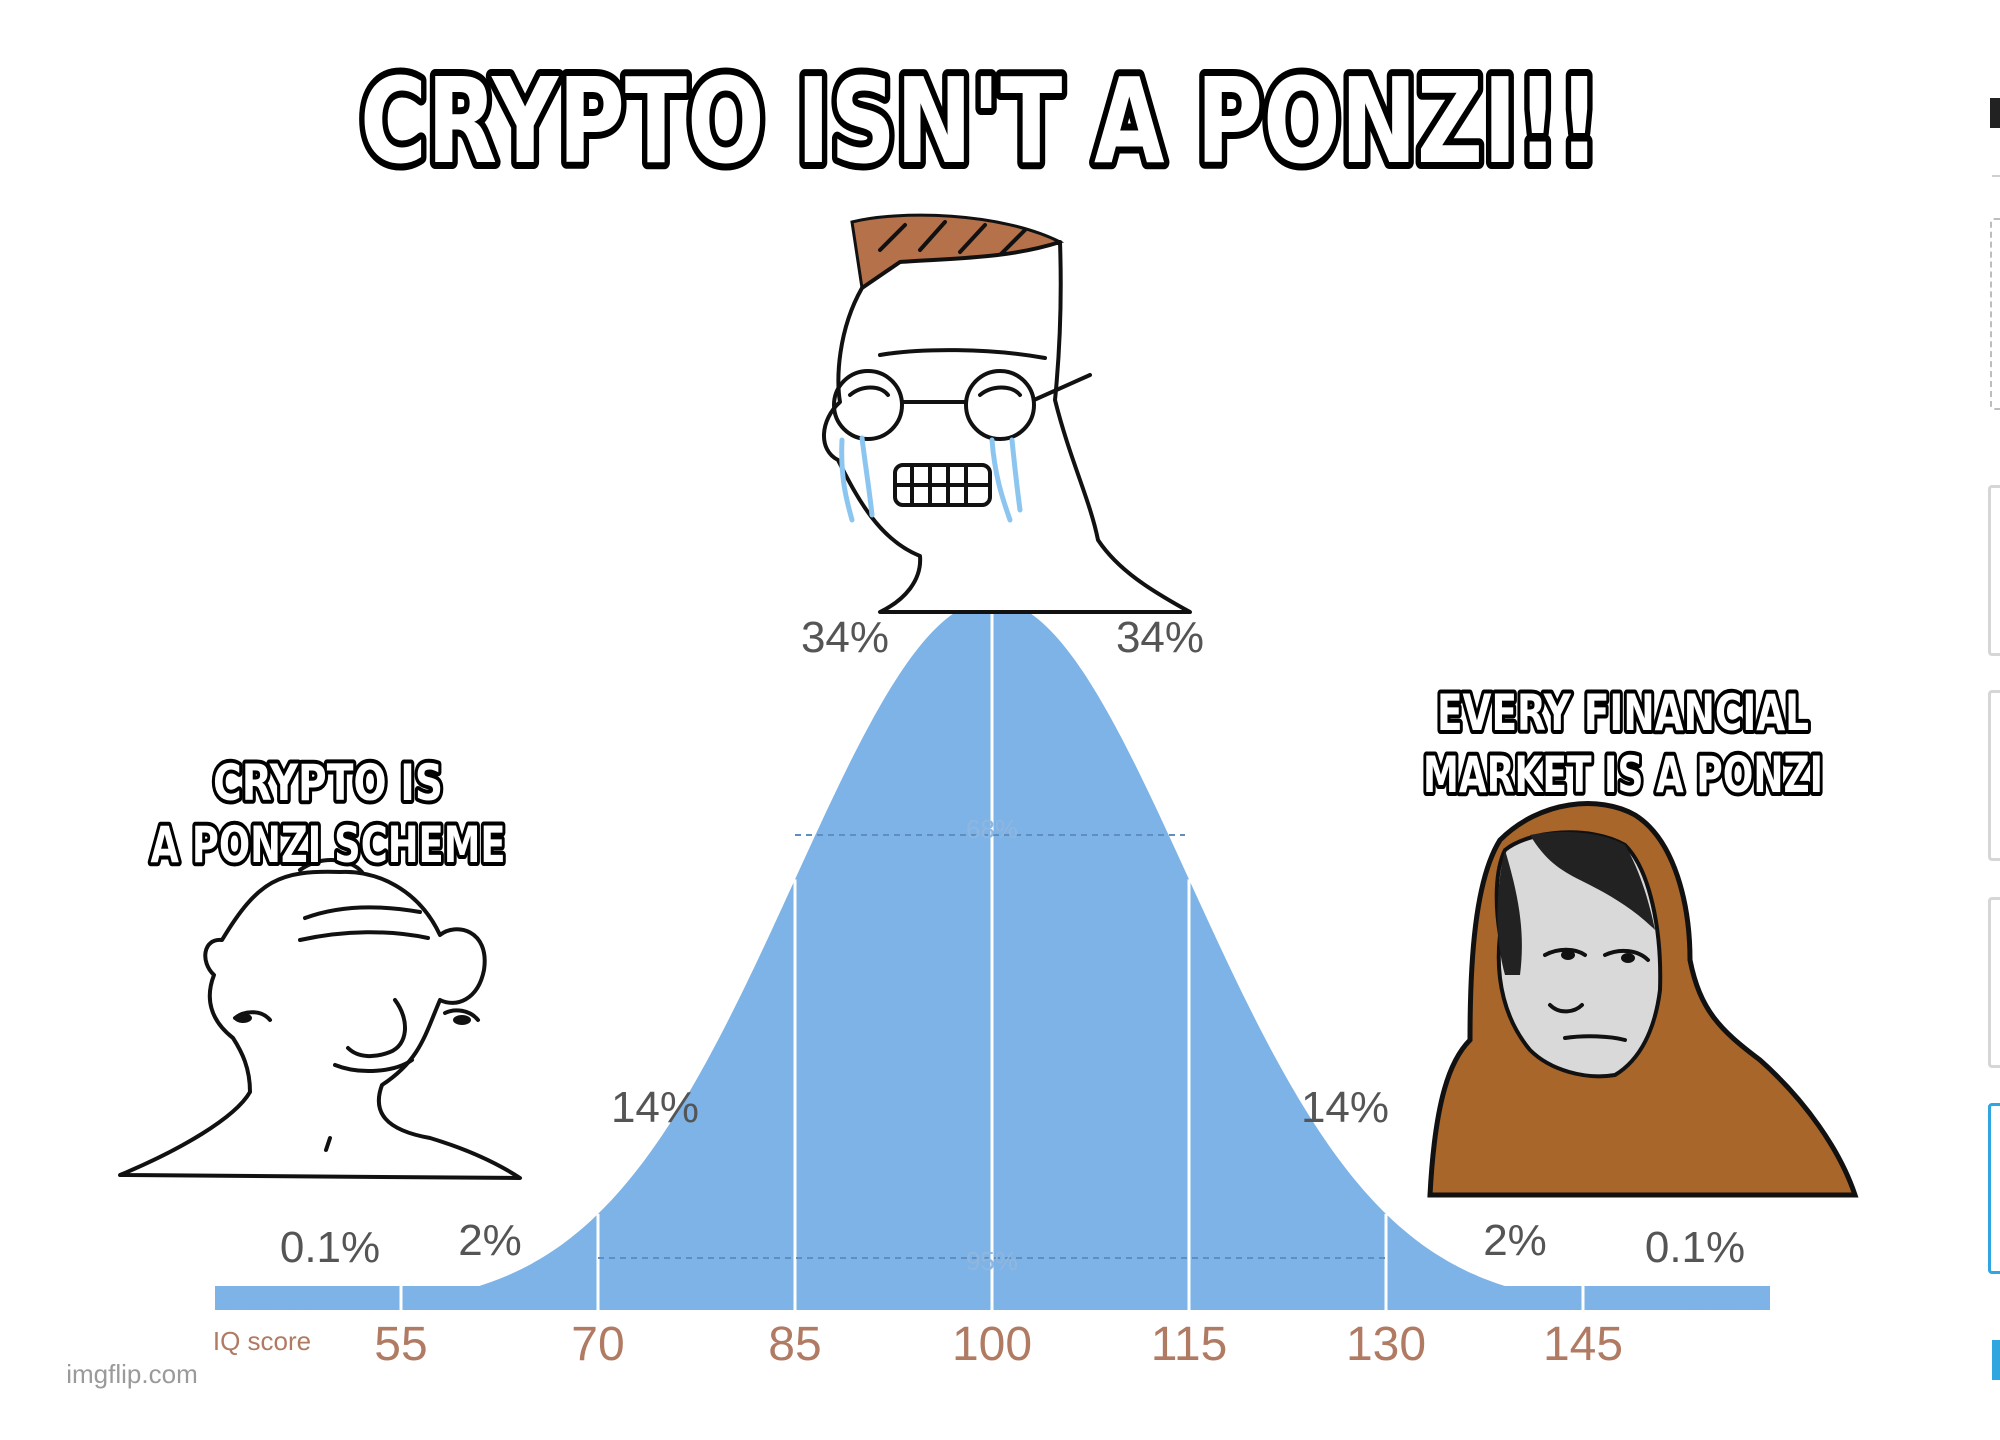 Image resolution: width=2000 pixels, height=1440 pixels. Describe the element at coordinates (980, 121) in the screenshot. I see `top-caption: CRYPTO ISN'T A PONZI!!` at that location.